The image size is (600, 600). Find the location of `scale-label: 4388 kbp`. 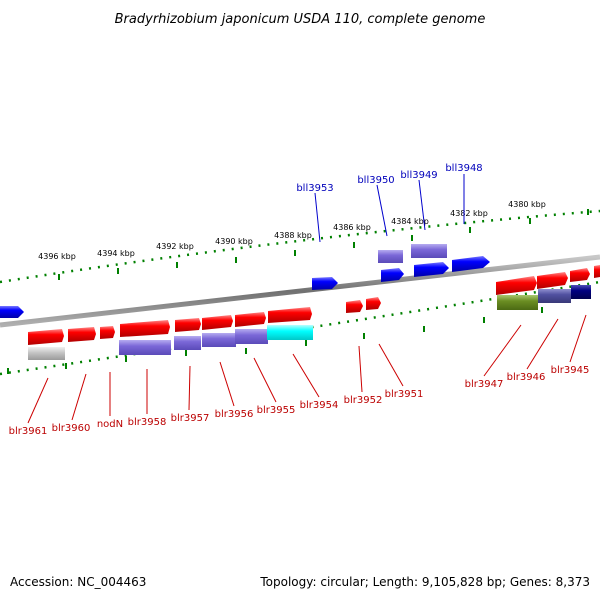

scale-label: 4388 kbp is located at coordinates (293, 235).